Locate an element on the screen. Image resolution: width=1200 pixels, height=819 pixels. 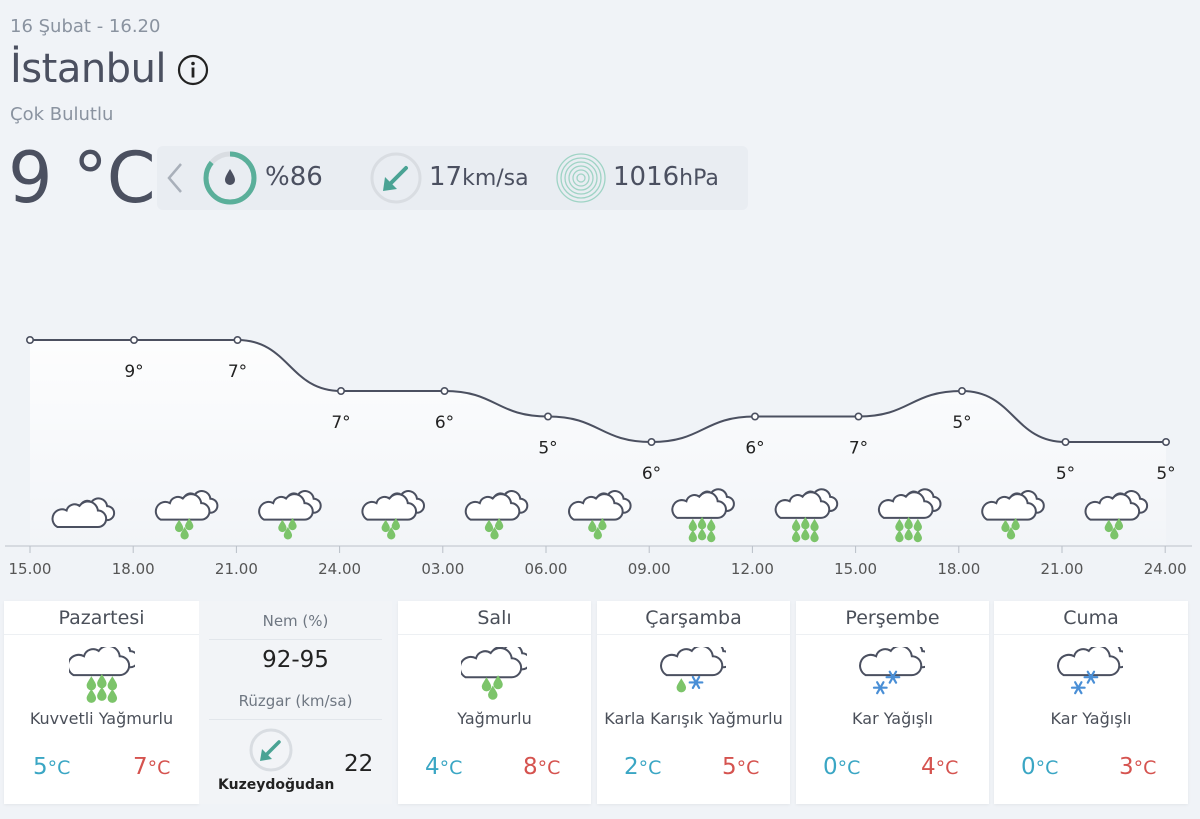
pressure-icon is located at coordinates (581, 178).